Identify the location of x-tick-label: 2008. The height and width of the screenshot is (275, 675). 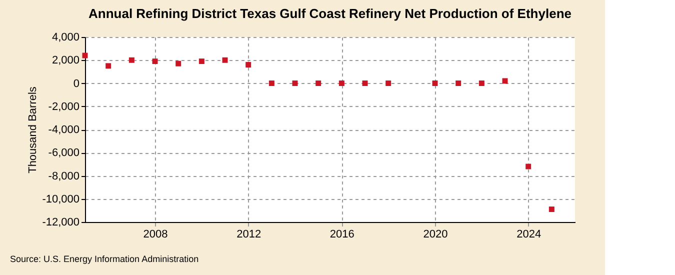
(155, 234).